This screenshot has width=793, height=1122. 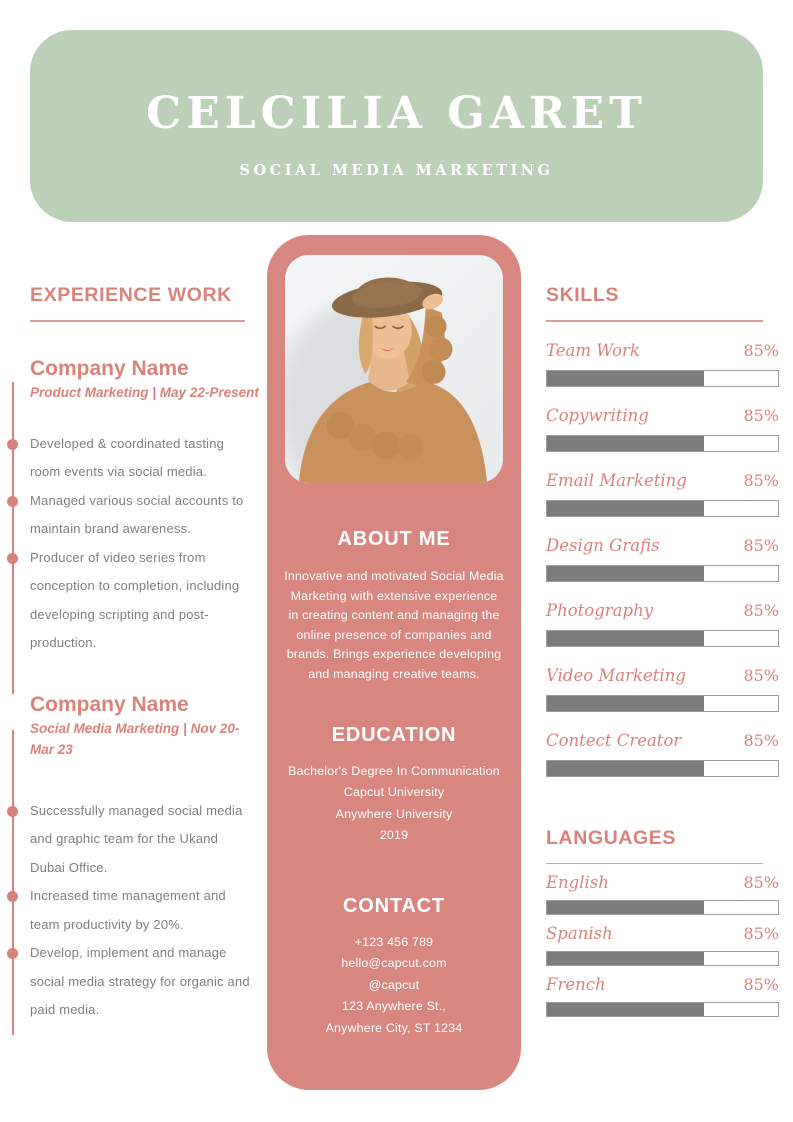 What do you see at coordinates (579, 933) in the screenshot?
I see `language-label: Spanish` at bounding box center [579, 933].